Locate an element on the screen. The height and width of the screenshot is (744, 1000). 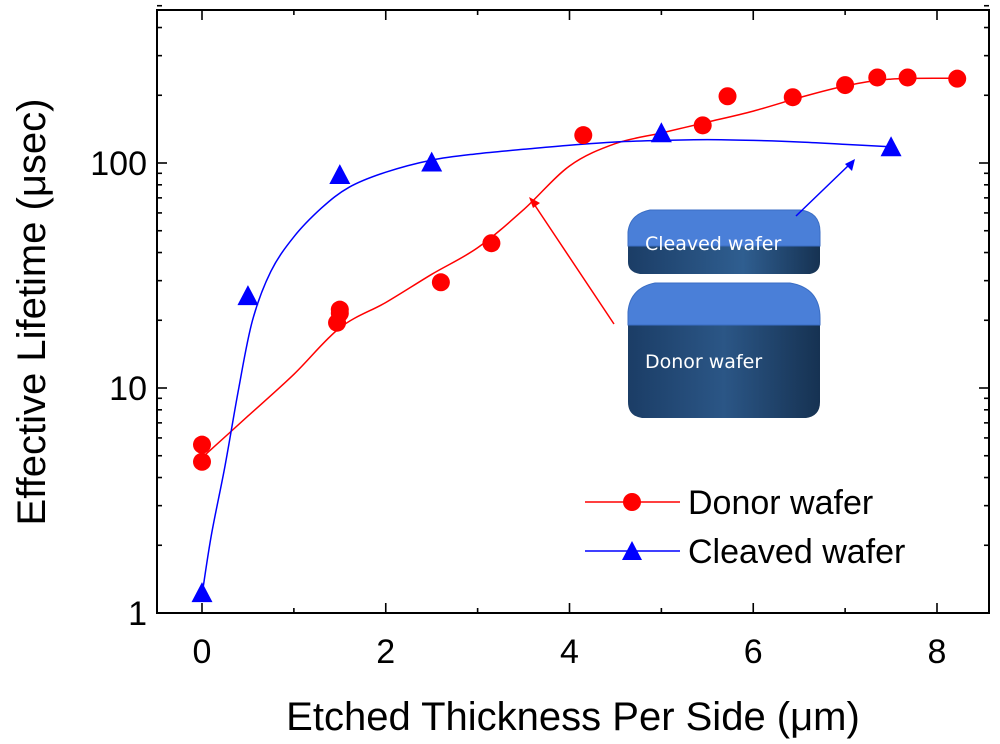
annotation-arrows is located at coordinates (692, 242).